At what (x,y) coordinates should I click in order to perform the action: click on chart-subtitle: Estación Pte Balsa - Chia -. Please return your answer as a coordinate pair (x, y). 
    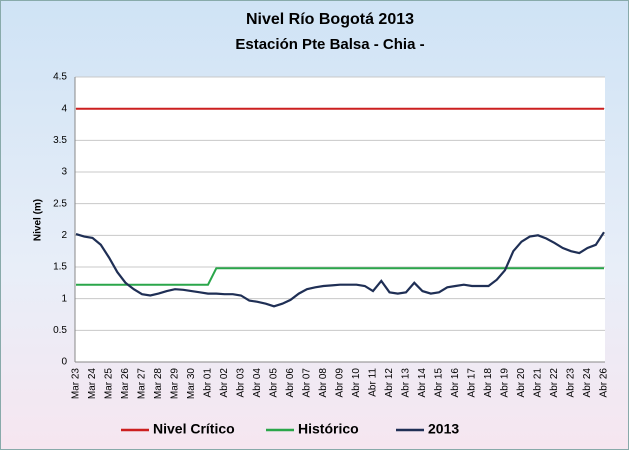
    Looking at the image, I should click on (329, 44).